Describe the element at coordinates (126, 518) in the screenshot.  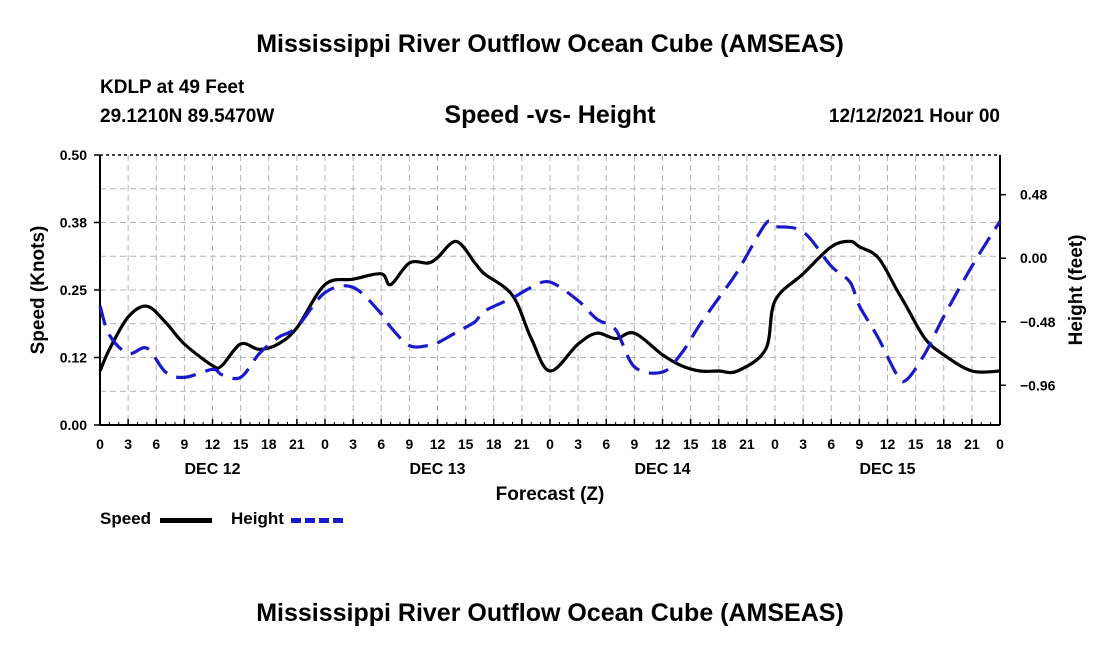
I see `legend-speed-label: Speed` at that location.